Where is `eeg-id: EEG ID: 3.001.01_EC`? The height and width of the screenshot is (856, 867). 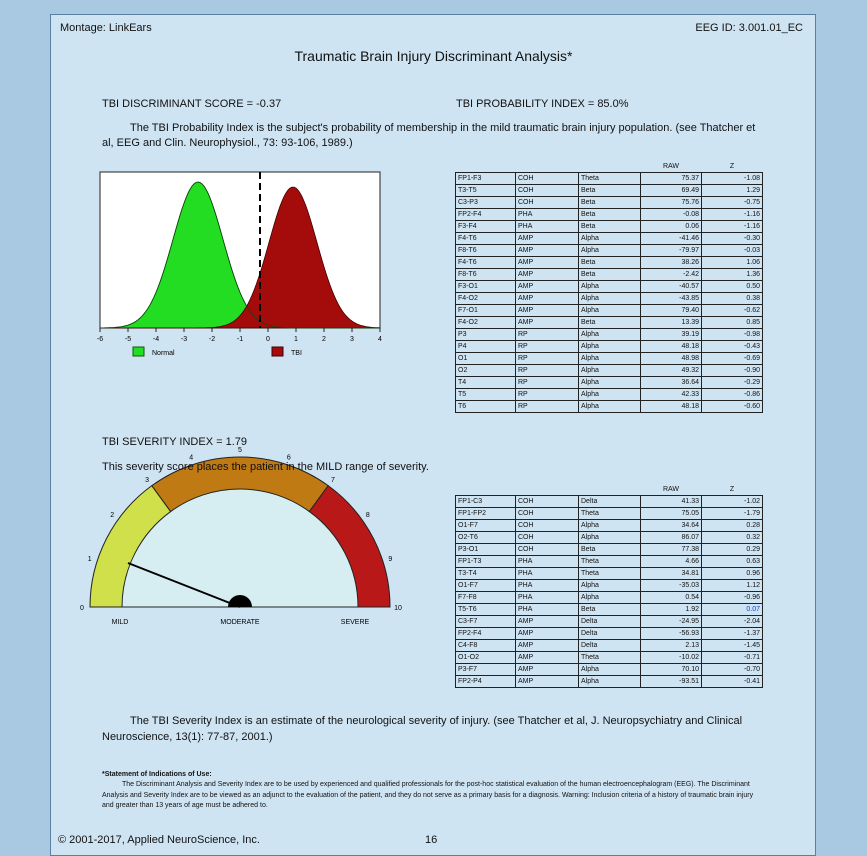 eeg-id: EEG ID: 3.001.01_EC is located at coordinates (749, 28).